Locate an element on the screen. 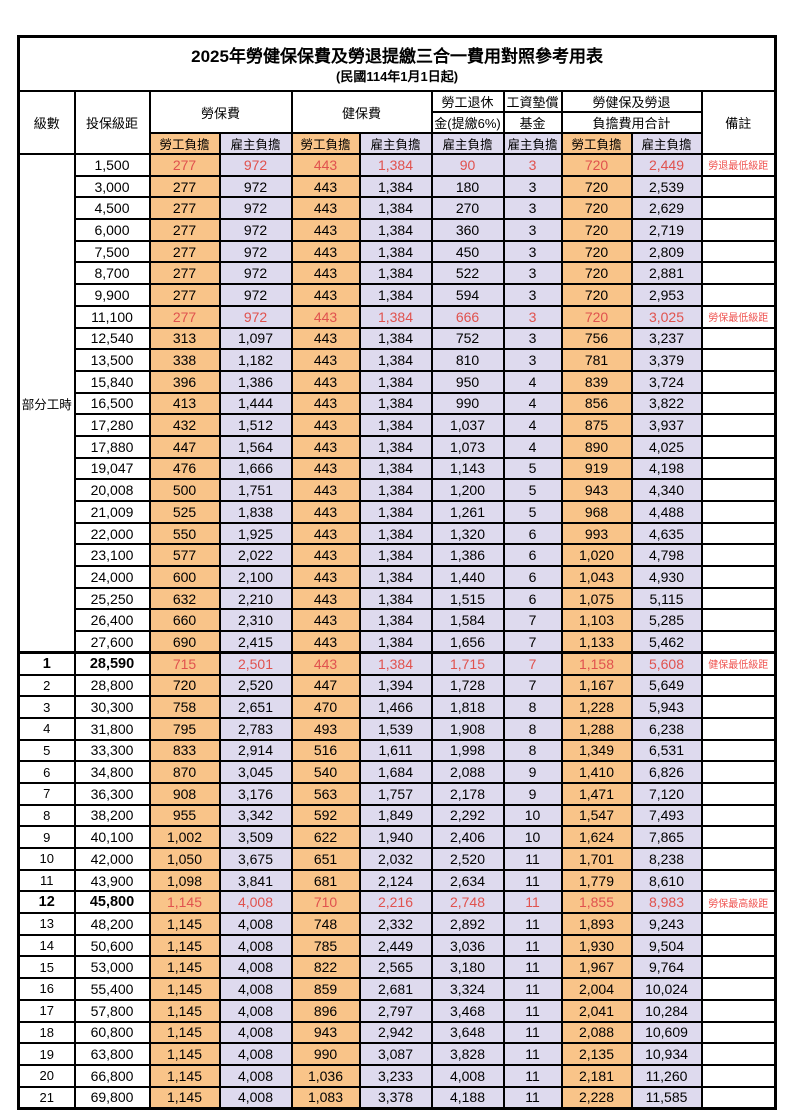 This screenshot has width=791, height=1120. bracket-cell: 45,800 is located at coordinates (112, 902).